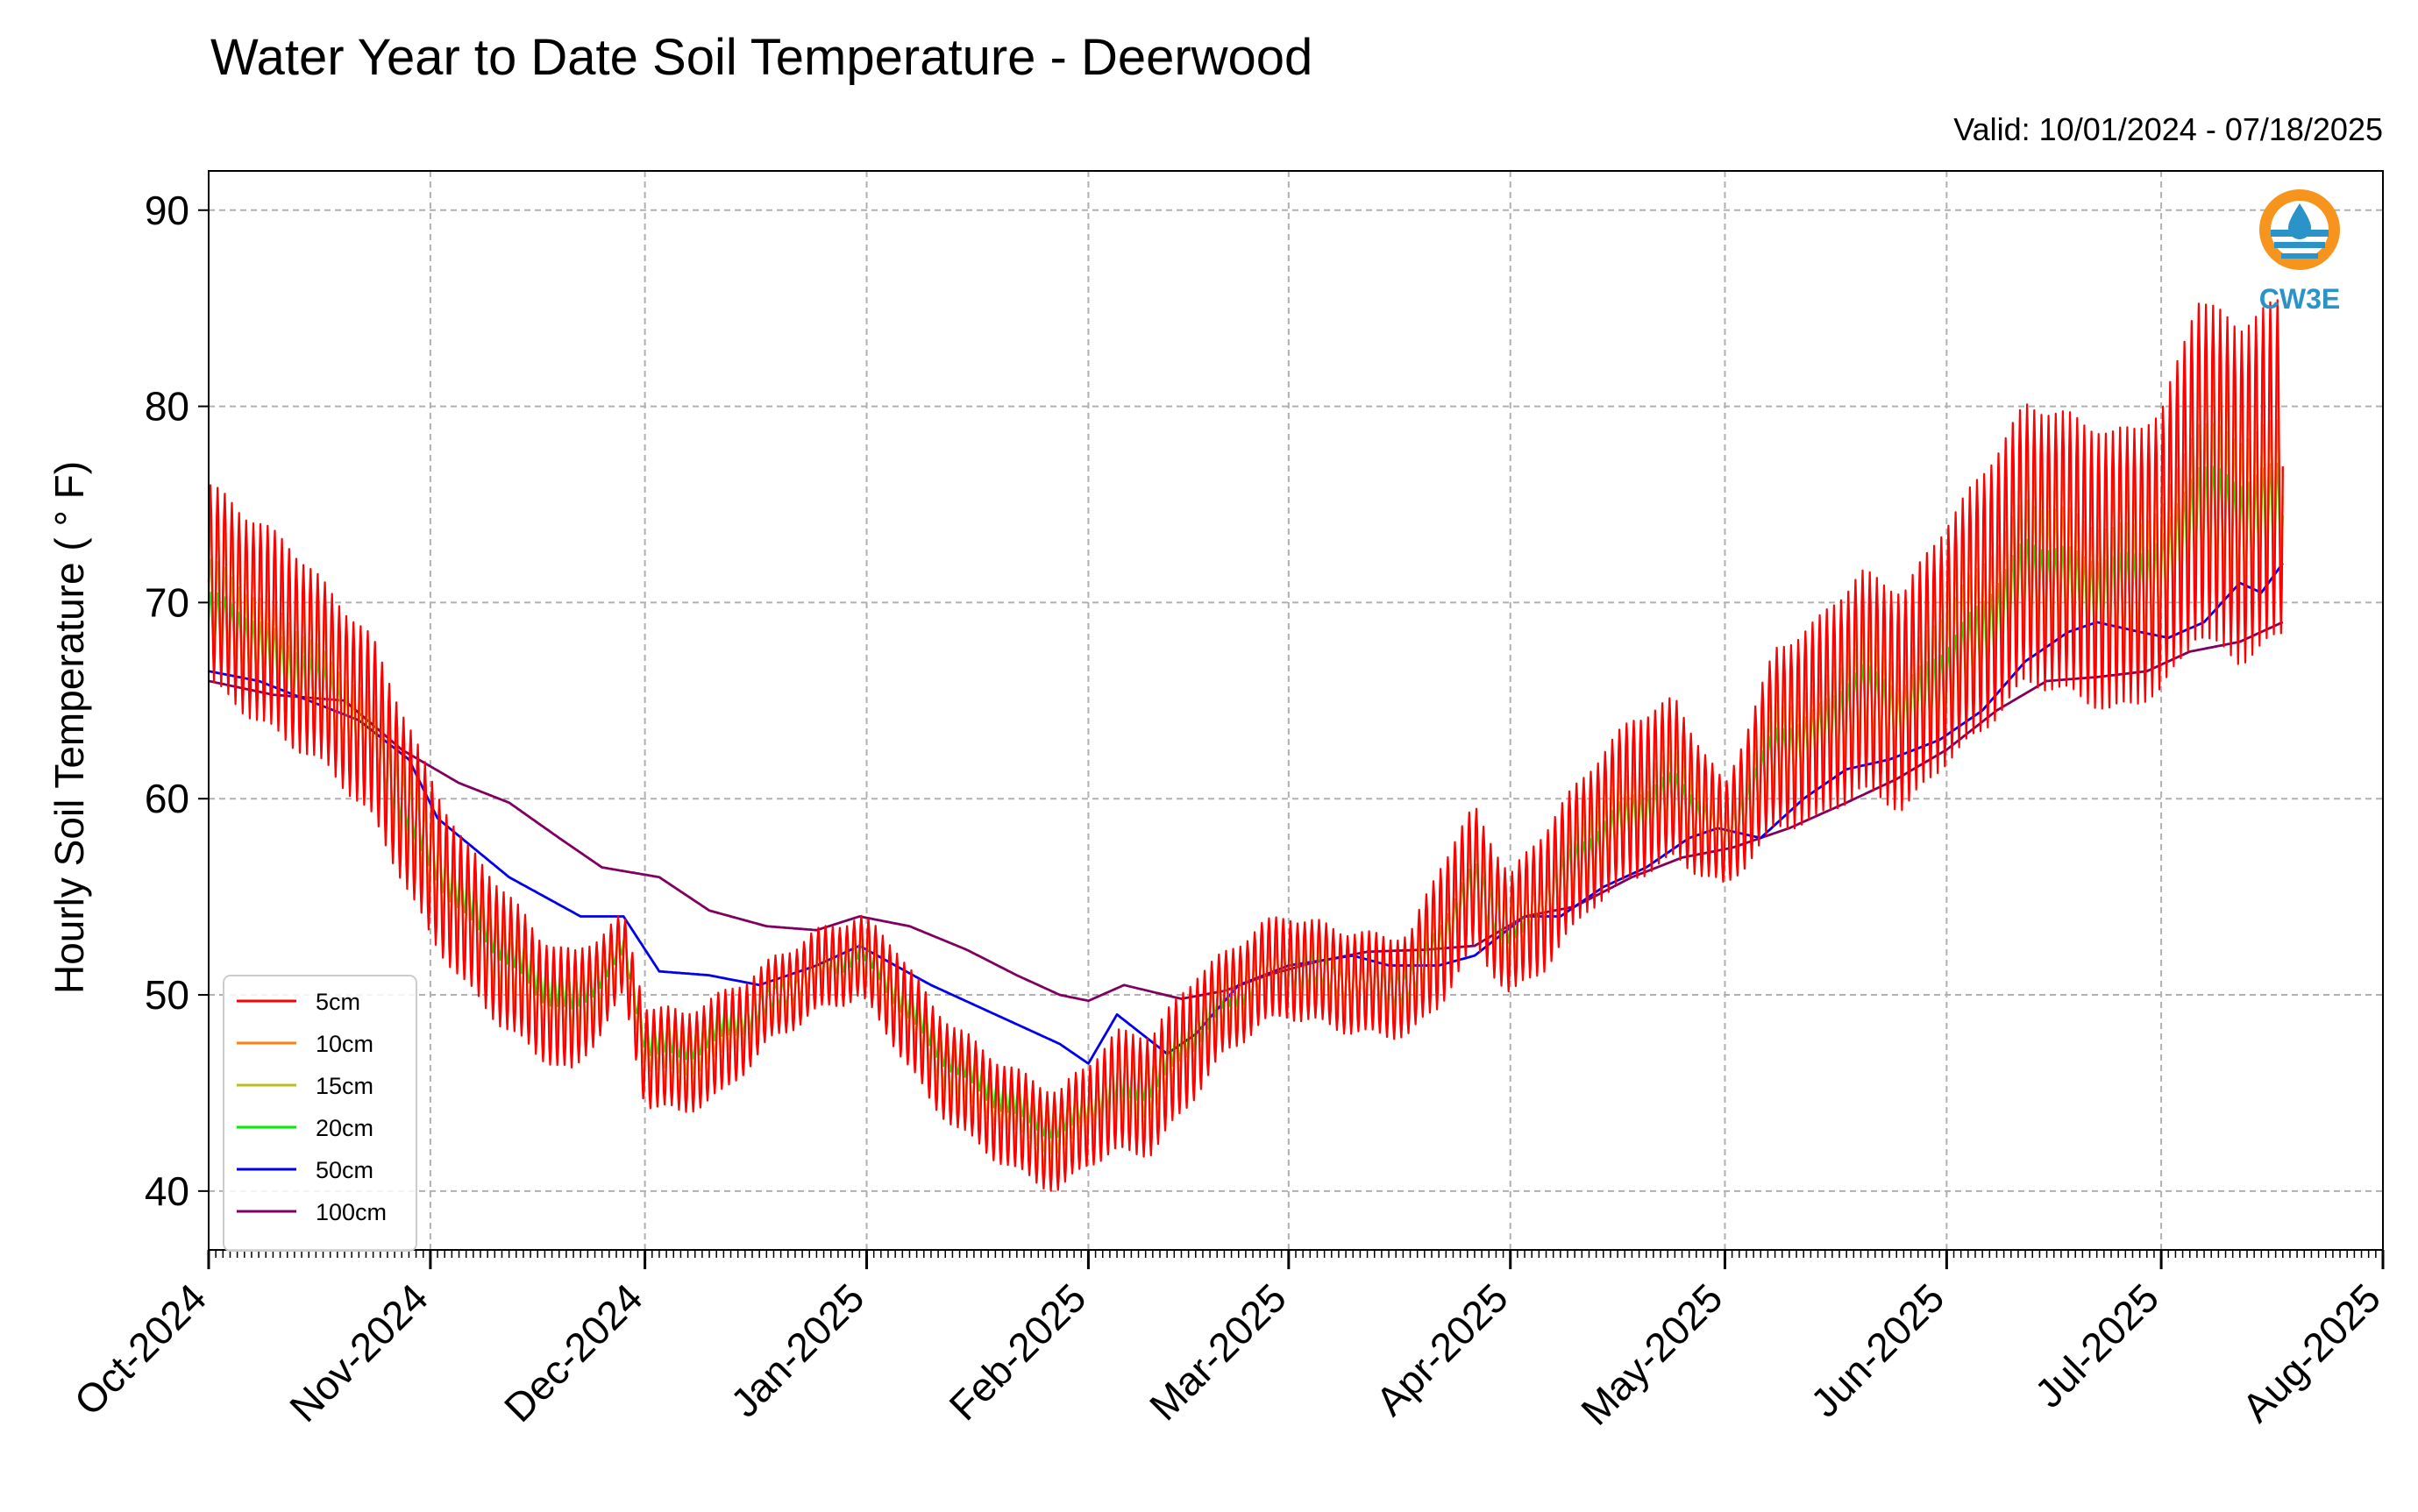 Image resolution: width=2418 pixels, height=1512 pixels. Describe the element at coordinates (344, 1170) in the screenshot. I see `legend-label: 50cm` at that location.